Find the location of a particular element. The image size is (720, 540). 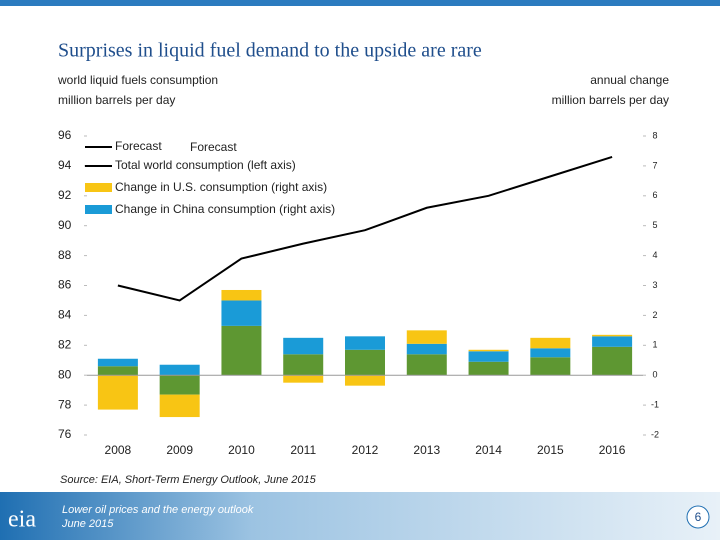

y2-tick-label: 2 is located at coordinates (654, 315).